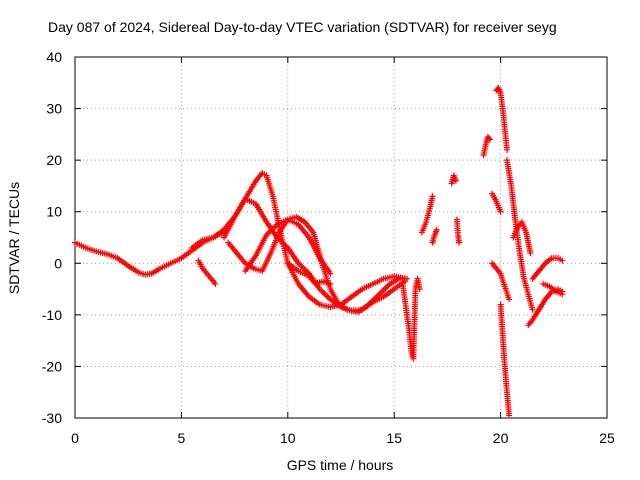 Image resolution: width=640 pixels, height=480 pixels. Describe the element at coordinates (54, 160) in the screenshot. I see `y-tick-label: 20` at that location.